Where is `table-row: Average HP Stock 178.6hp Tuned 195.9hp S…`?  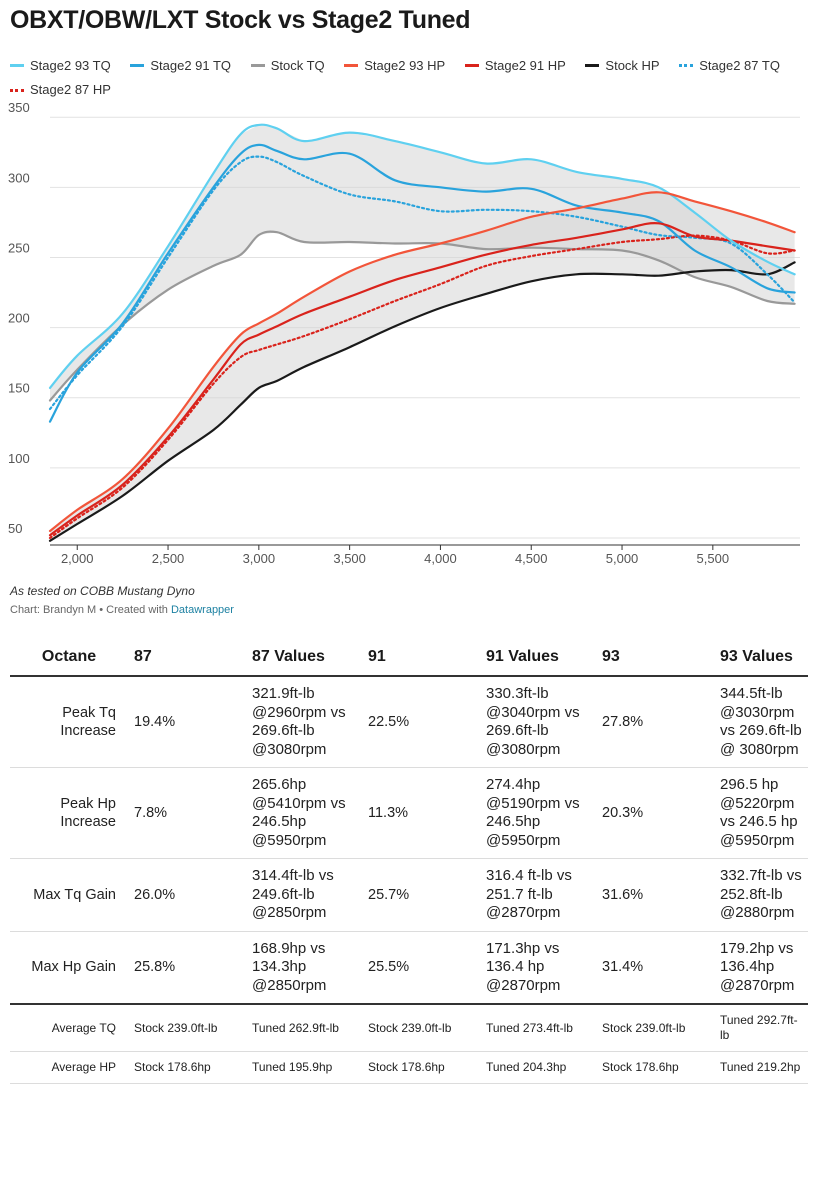 table-row: Average HP Stock 178.6hp Tuned 195.9hp S… is located at coordinates (409, 1067).